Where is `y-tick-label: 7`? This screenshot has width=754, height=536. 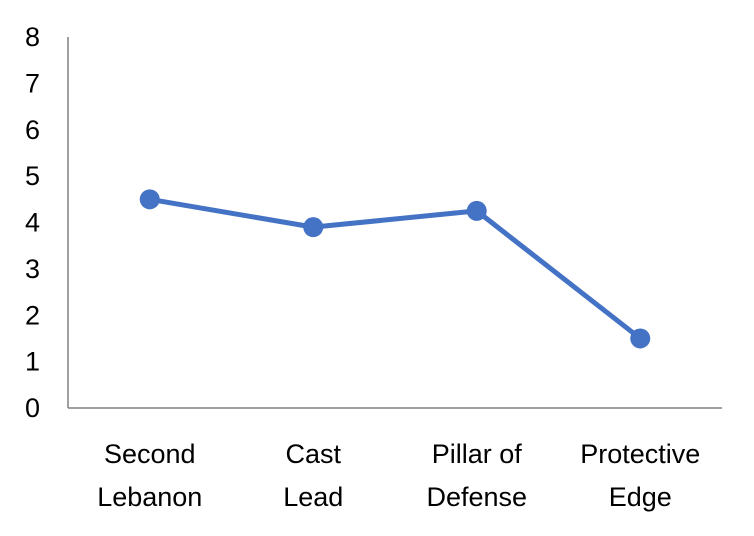
y-tick-label: 7 is located at coordinates (32, 83).